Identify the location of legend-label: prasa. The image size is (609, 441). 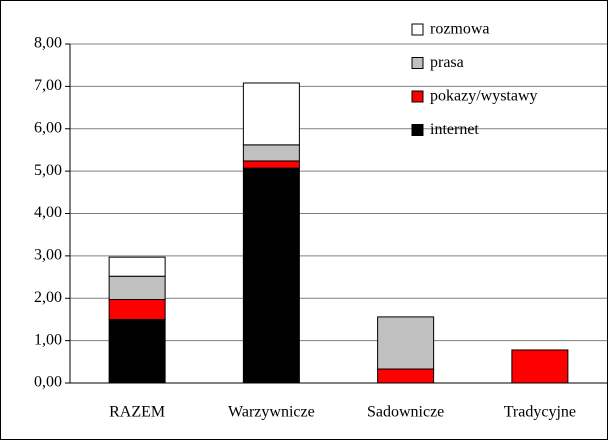
(447, 62).